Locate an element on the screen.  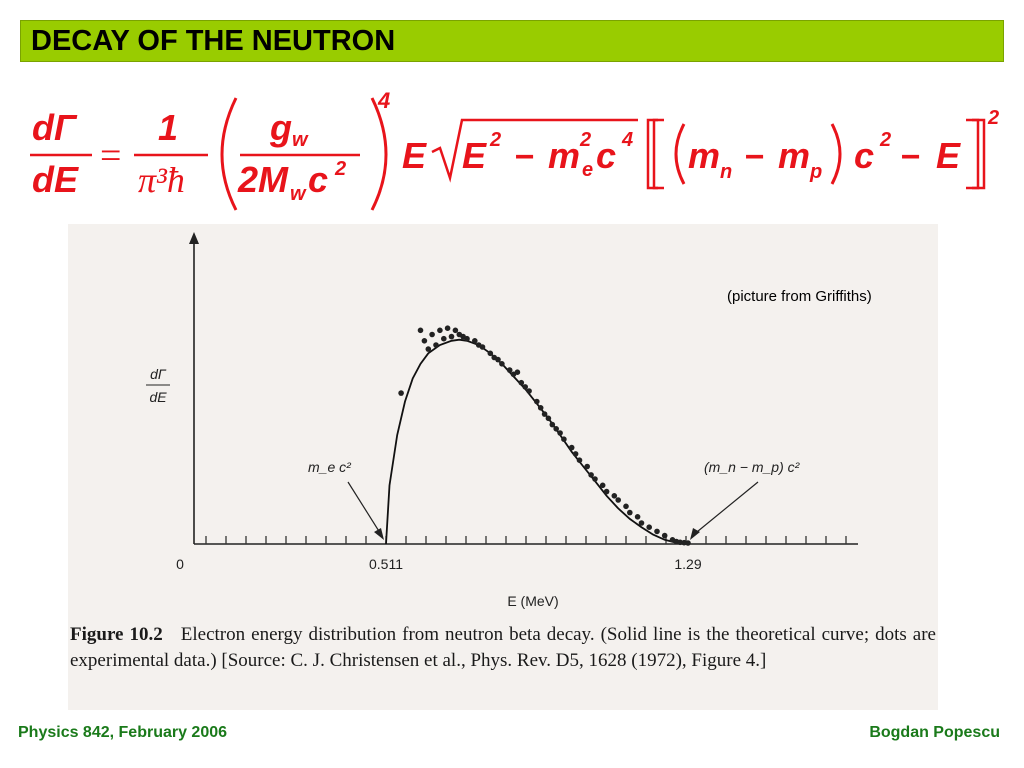
x-tick-label: 0.511 is located at coordinates (386, 564).